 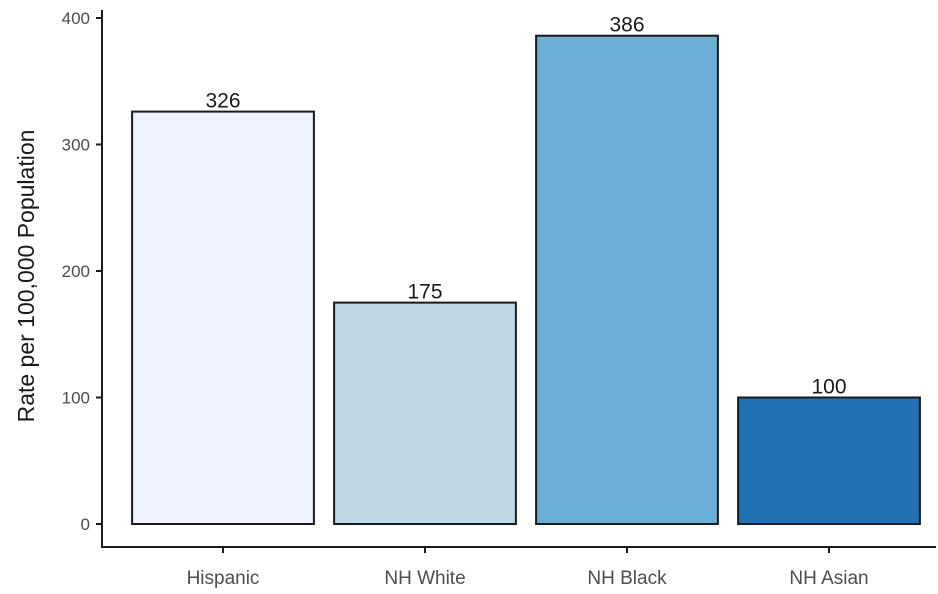 What do you see at coordinates (828, 578) in the screenshot?
I see `x-tick-label: NH Asian` at bounding box center [828, 578].